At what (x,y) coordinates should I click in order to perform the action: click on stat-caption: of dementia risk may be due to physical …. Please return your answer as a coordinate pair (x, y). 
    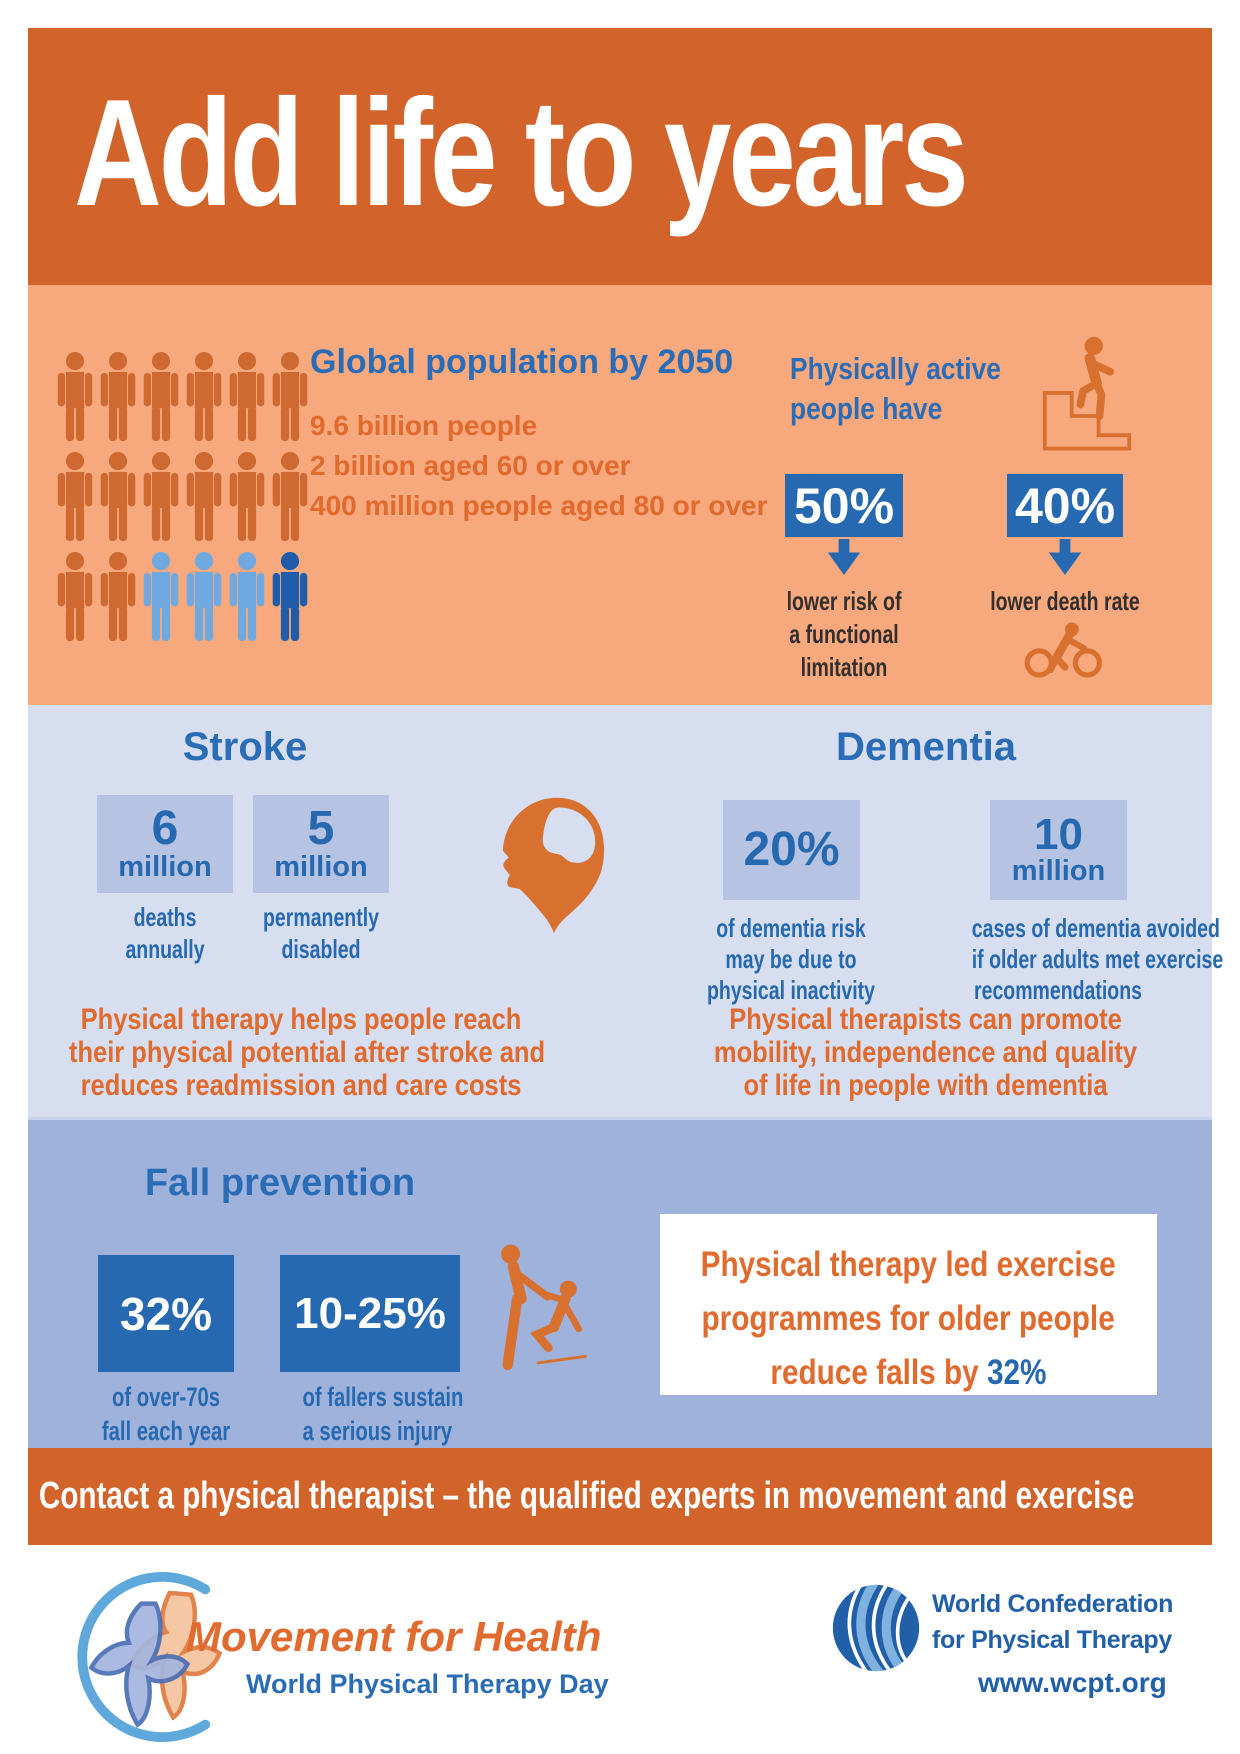
    Looking at the image, I should click on (791, 959).